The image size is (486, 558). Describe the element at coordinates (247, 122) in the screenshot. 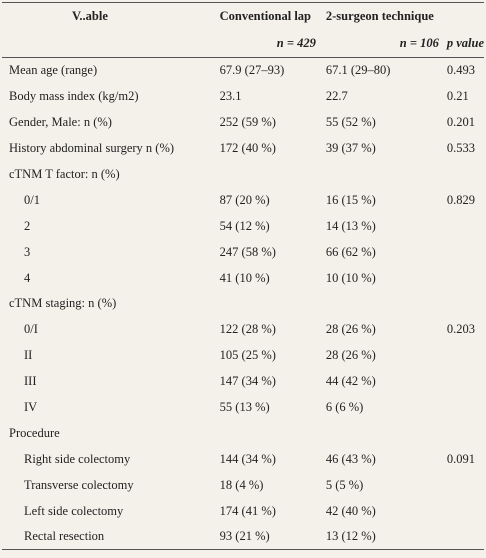

I see `row-conventional: 252 (59 %)` at that location.